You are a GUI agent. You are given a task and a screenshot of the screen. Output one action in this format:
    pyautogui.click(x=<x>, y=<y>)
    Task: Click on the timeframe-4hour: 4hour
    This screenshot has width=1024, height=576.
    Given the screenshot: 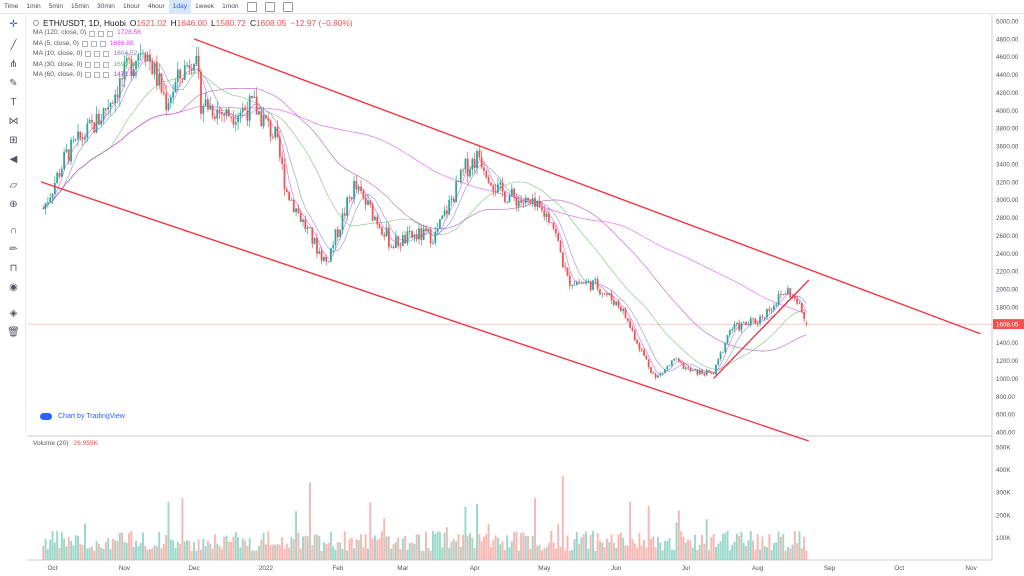 What is the action you would take?
    pyautogui.click(x=156, y=6)
    